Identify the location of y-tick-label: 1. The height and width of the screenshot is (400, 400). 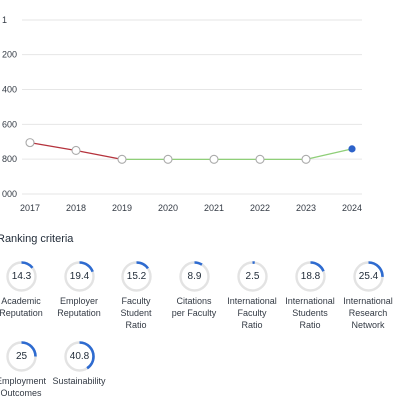
(4, 20).